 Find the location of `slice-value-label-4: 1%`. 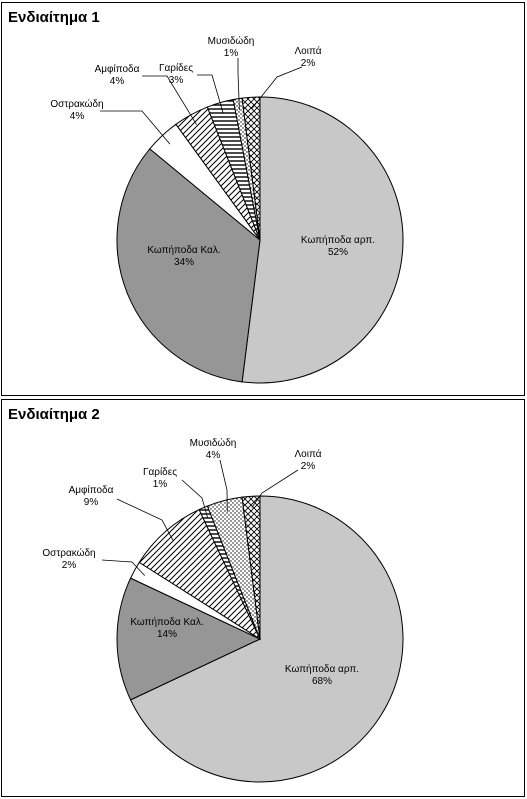

slice-value-label-4: 1% is located at coordinates (160, 484).